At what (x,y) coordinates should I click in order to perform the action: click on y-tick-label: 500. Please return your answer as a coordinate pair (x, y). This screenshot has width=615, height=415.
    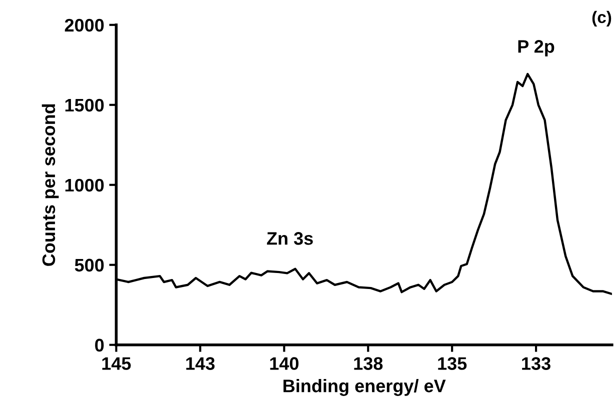
    Looking at the image, I should click on (89, 265).